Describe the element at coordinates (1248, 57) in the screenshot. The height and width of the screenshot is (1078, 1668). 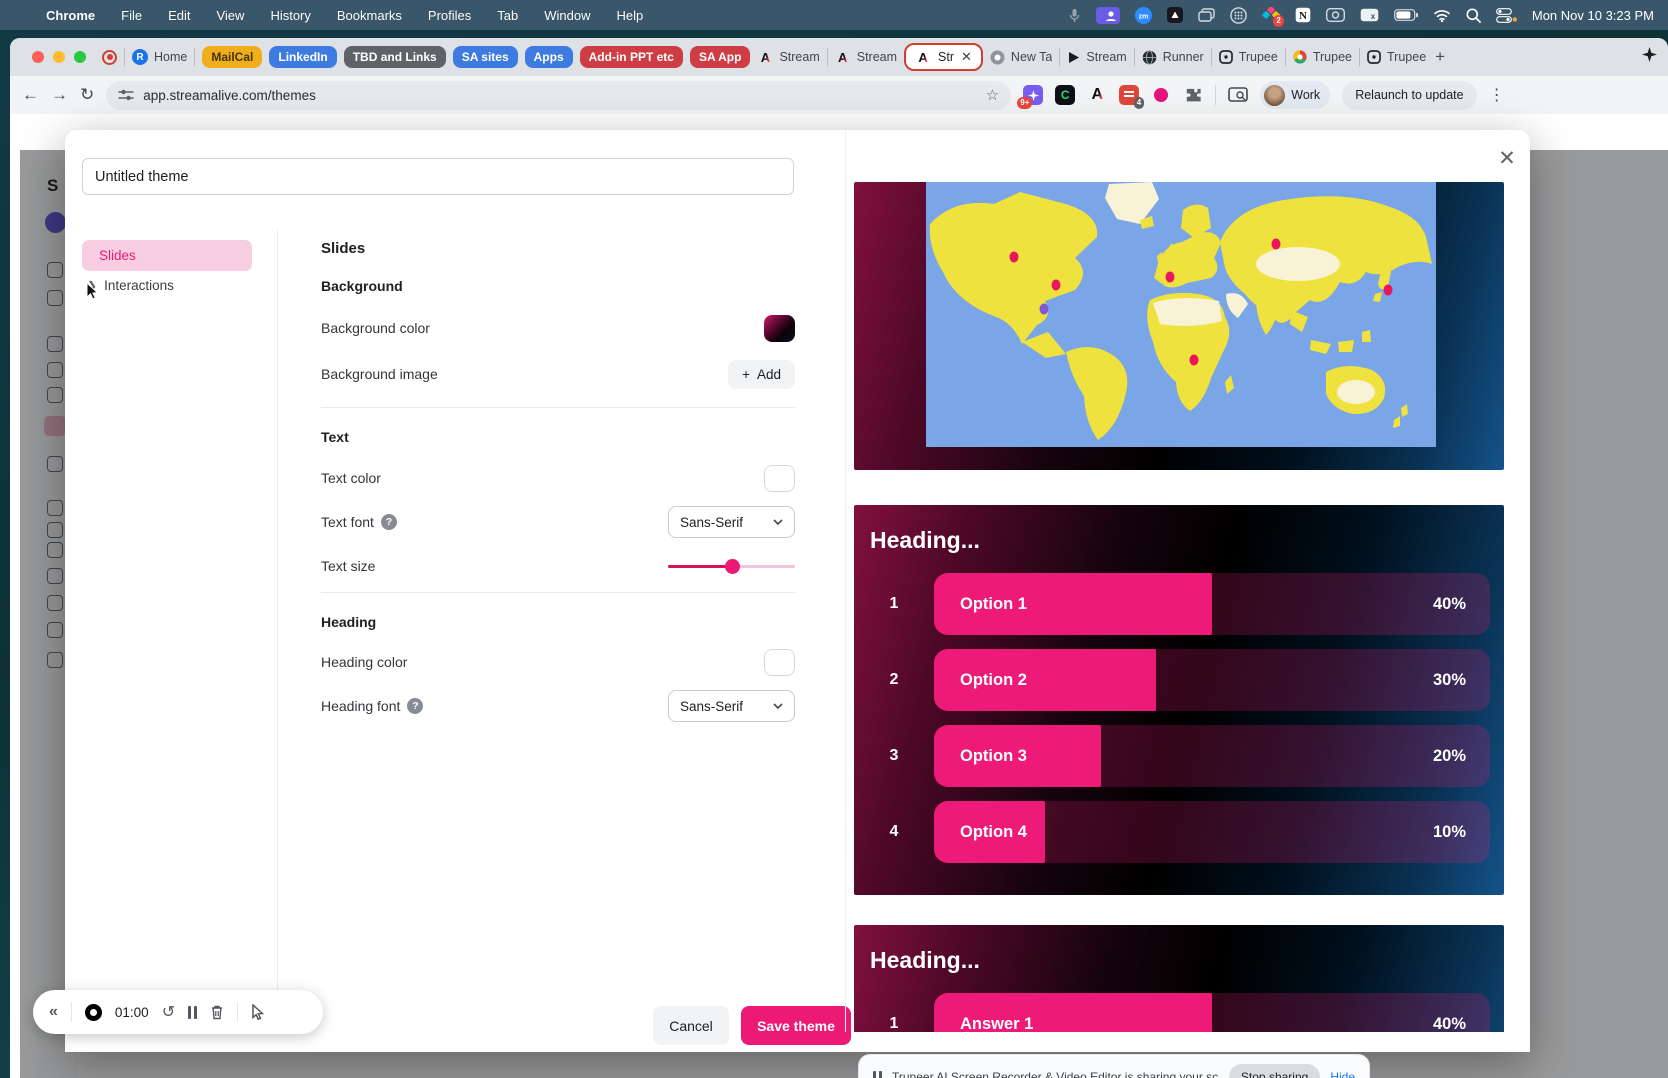
I see `tab-trupee-1: Trupee` at that location.